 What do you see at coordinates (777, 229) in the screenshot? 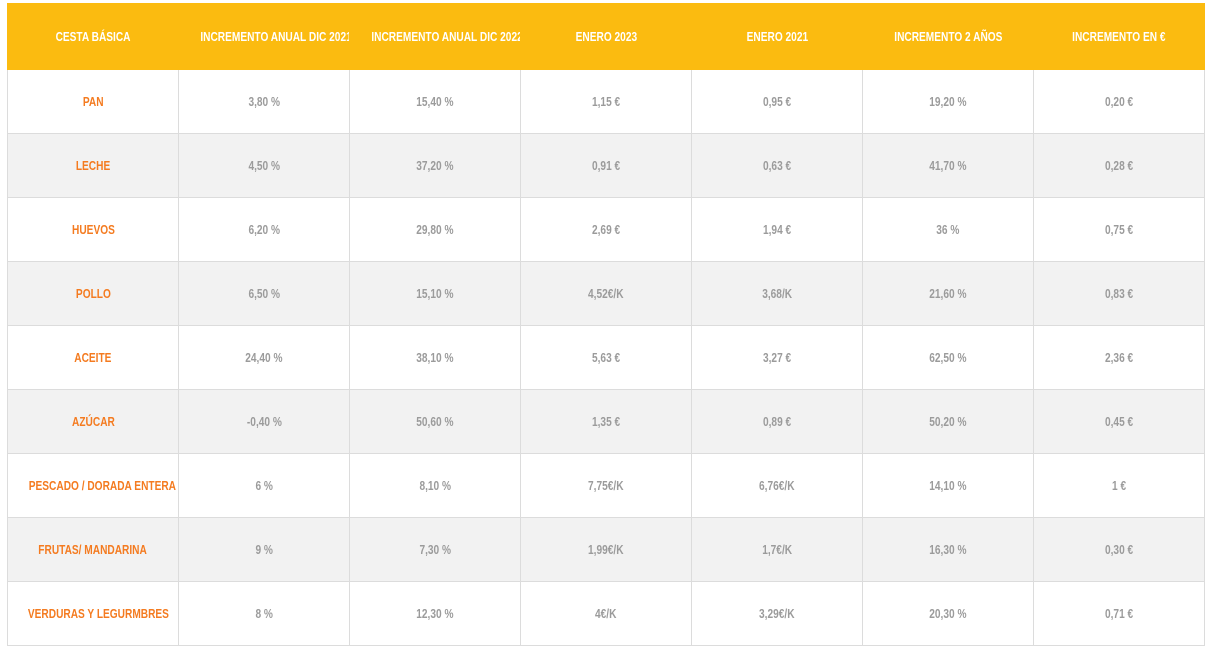
I see `data-cell-text: 1,94 €` at bounding box center [777, 229].